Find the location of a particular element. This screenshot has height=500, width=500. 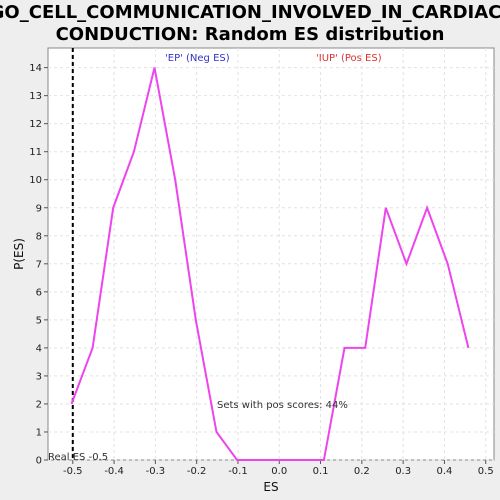

real-es-label: Real ES -0.5 is located at coordinates (78, 457).